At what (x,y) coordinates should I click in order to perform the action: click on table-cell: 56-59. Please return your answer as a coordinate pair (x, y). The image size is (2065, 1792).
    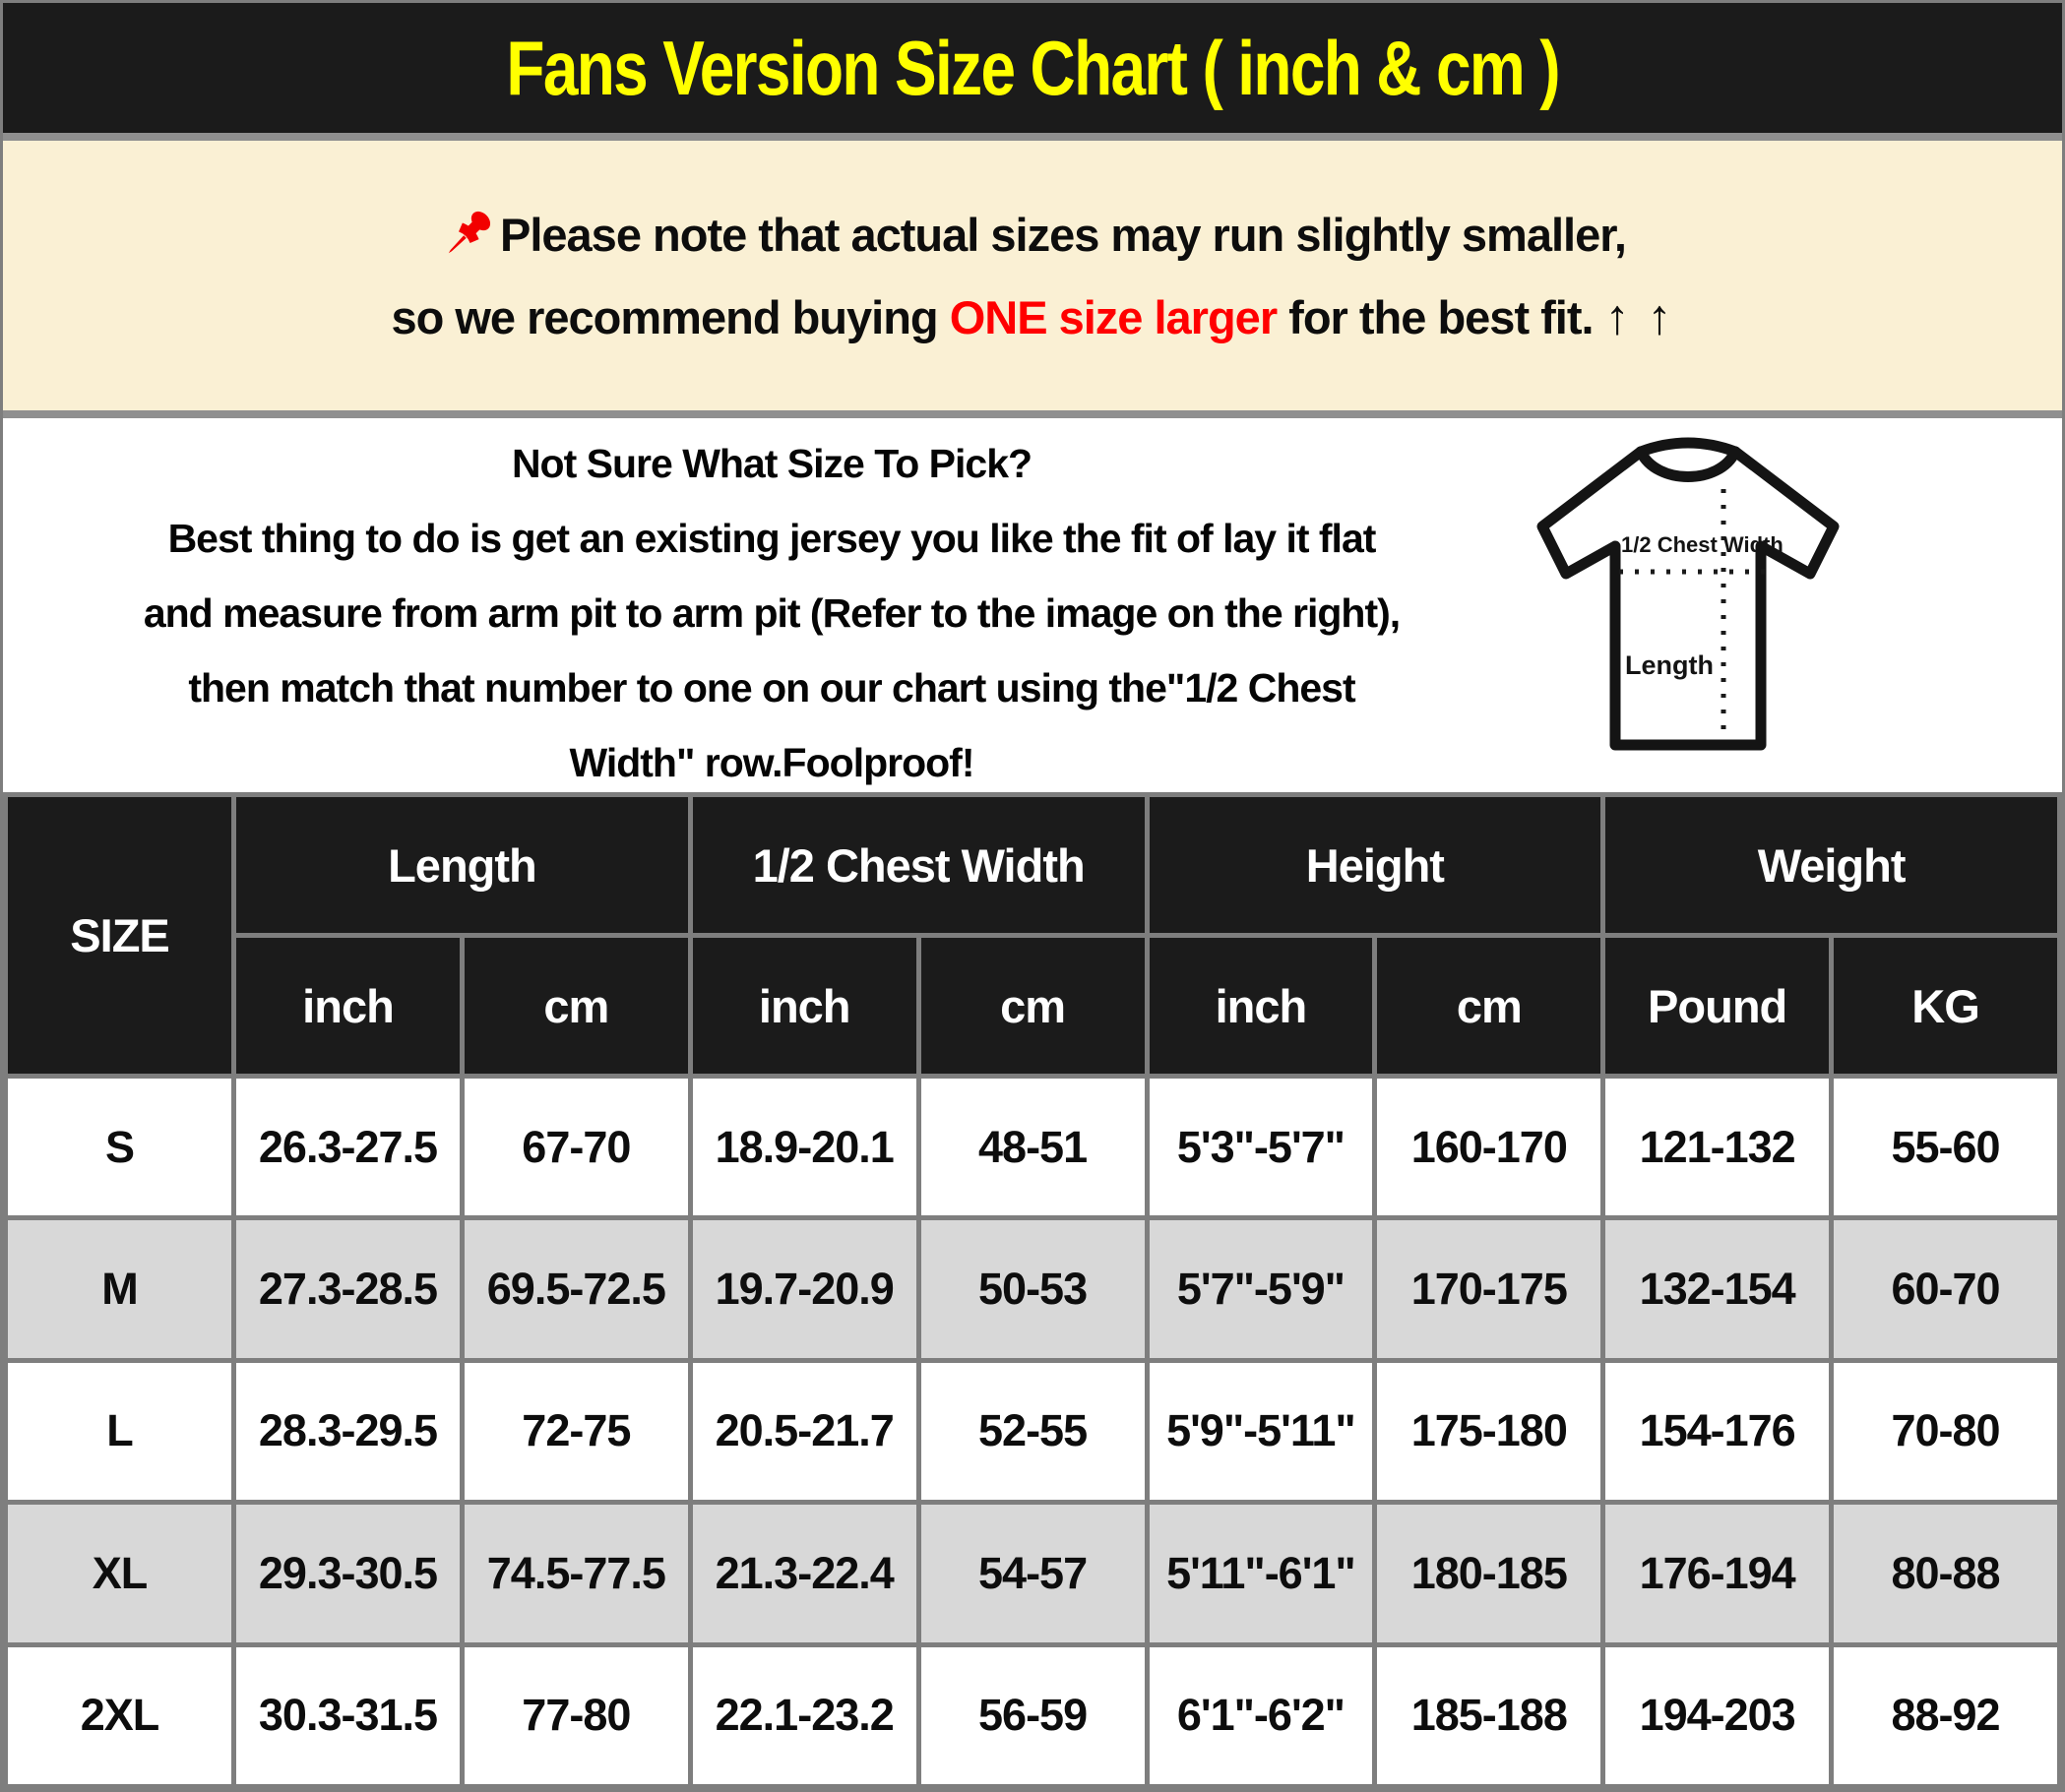
    Looking at the image, I should click on (1032, 1715).